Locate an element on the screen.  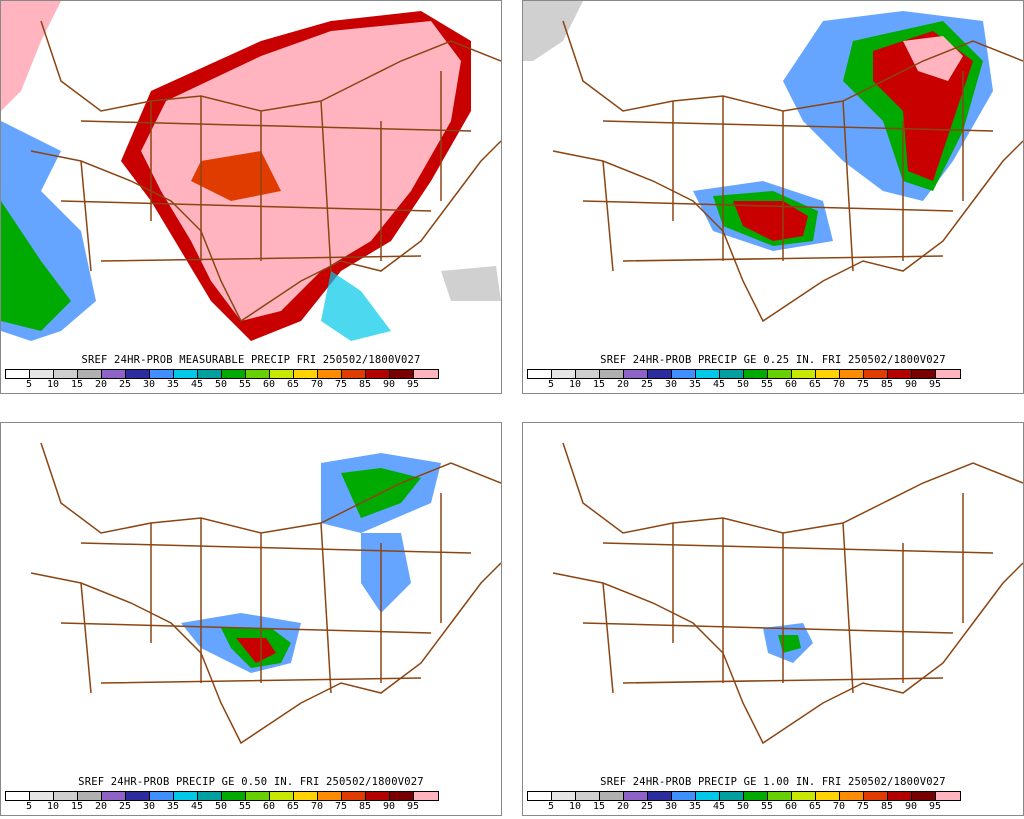
colorbar-tick-label: 30 is located at coordinates (149, 384).